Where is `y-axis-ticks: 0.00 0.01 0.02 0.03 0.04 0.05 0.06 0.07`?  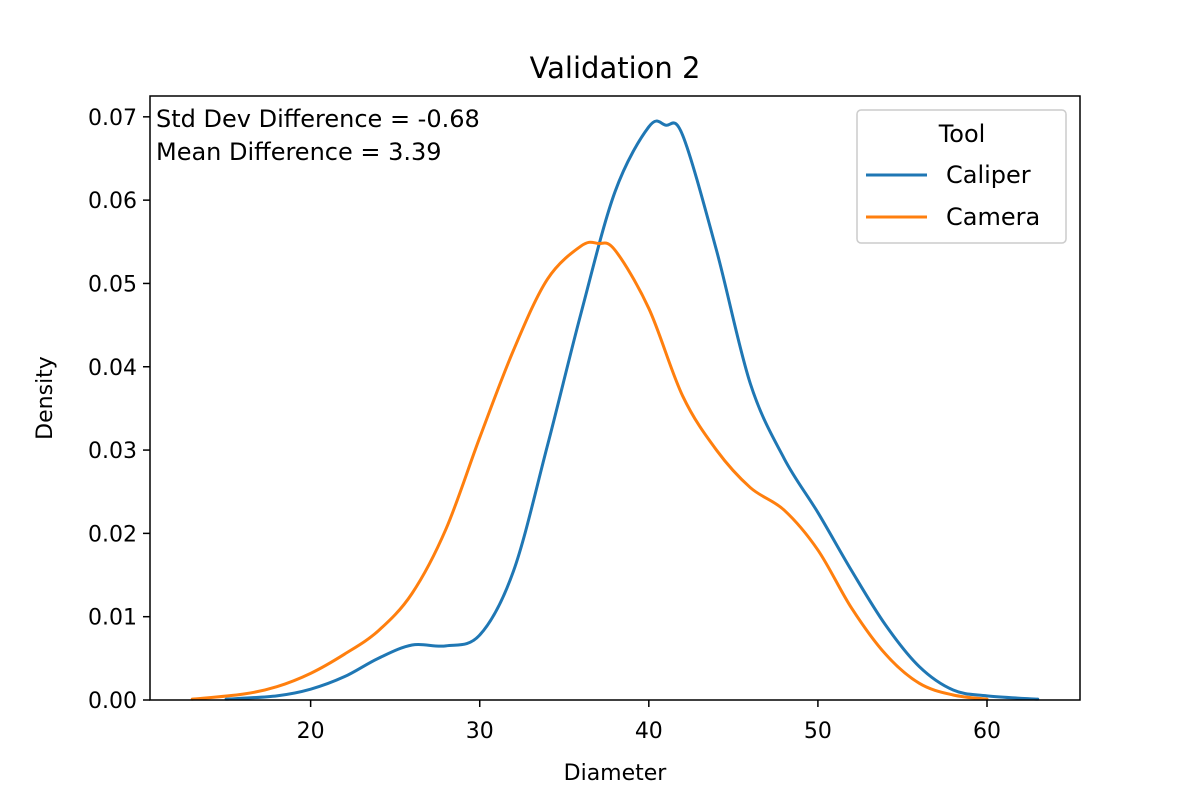 y-axis-ticks: 0.00 0.01 0.02 0.03 0.04 0.05 0.06 0.07 is located at coordinates (119, 410).